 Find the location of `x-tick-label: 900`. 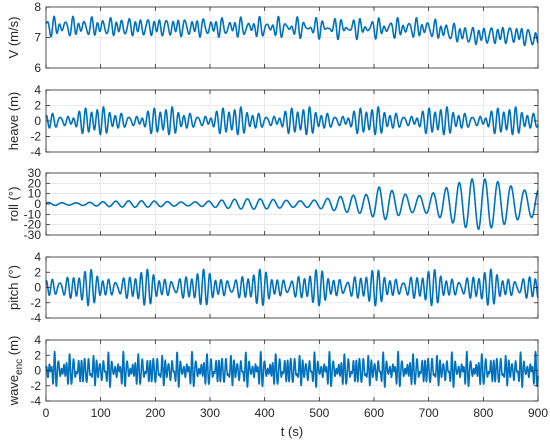

x-tick-label: 900 is located at coordinates (538, 413).